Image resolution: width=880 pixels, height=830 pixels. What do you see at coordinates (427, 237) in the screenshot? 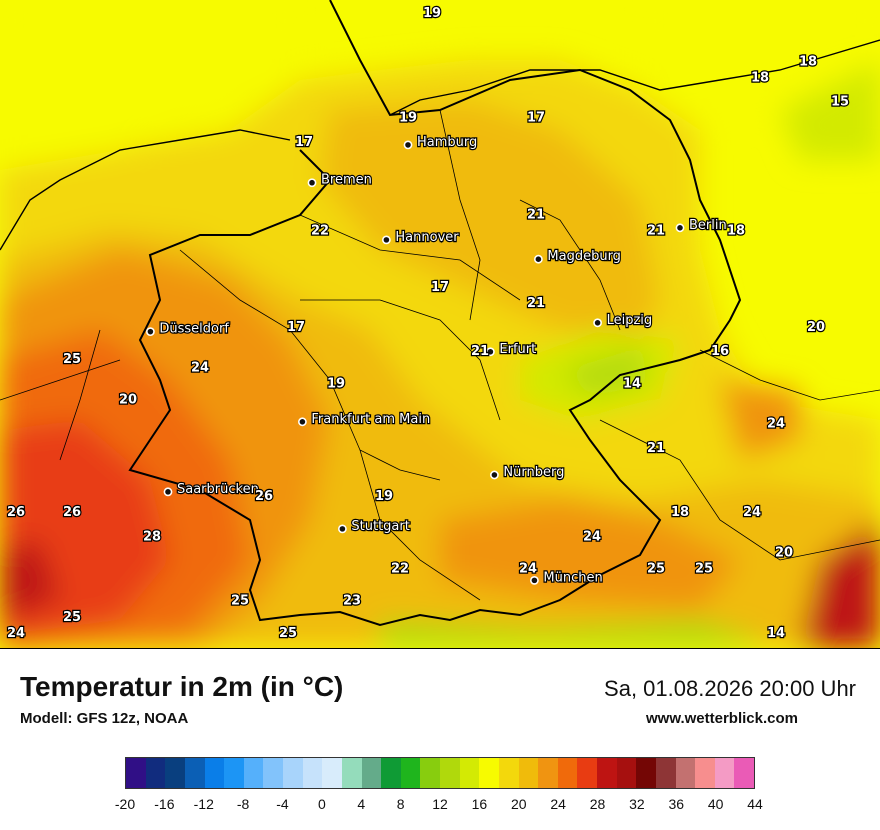
I see `city-label: Hannover` at bounding box center [427, 237].